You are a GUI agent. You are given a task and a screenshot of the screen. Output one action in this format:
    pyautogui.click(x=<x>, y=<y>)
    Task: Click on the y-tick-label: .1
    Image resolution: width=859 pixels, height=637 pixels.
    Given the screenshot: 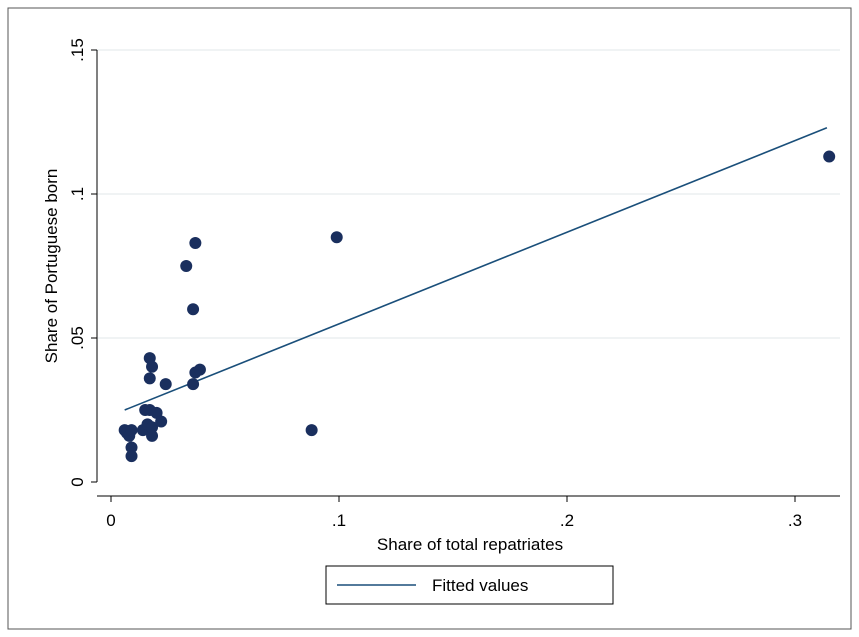 What is the action you would take?
    pyautogui.click(x=77, y=194)
    